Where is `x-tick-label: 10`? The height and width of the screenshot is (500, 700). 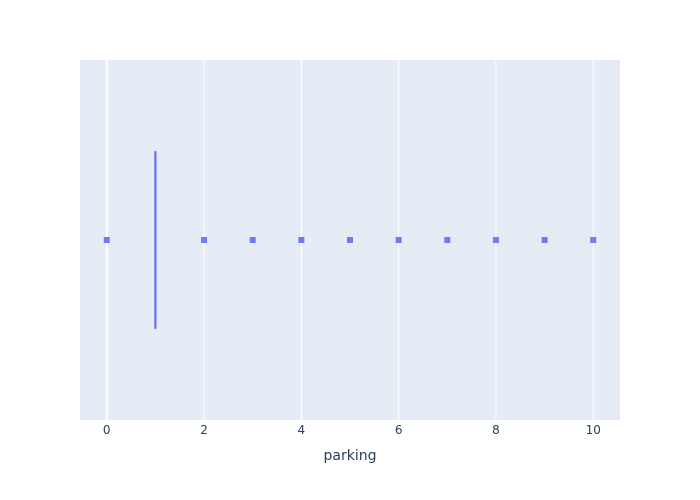 x-tick-label: 10 is located at coordinates (593, 430).